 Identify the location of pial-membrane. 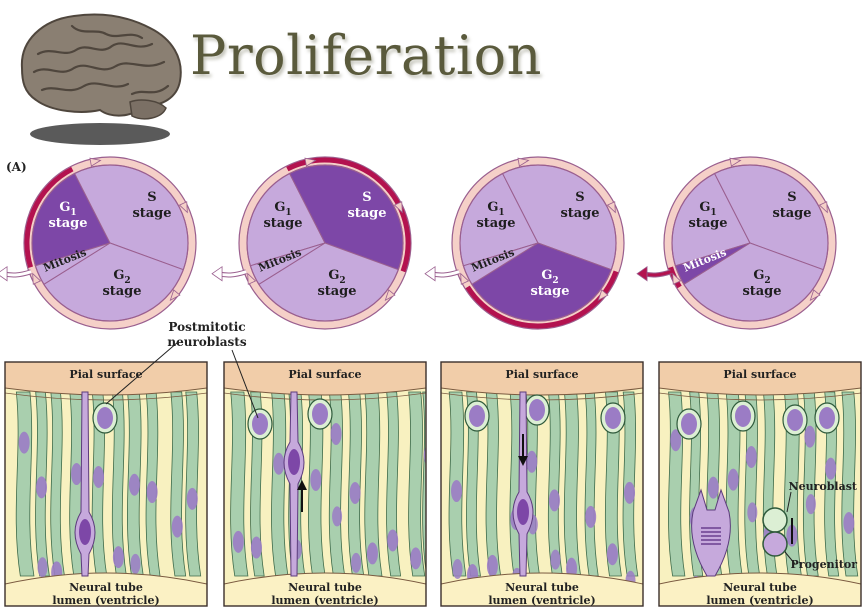
(760, 396).